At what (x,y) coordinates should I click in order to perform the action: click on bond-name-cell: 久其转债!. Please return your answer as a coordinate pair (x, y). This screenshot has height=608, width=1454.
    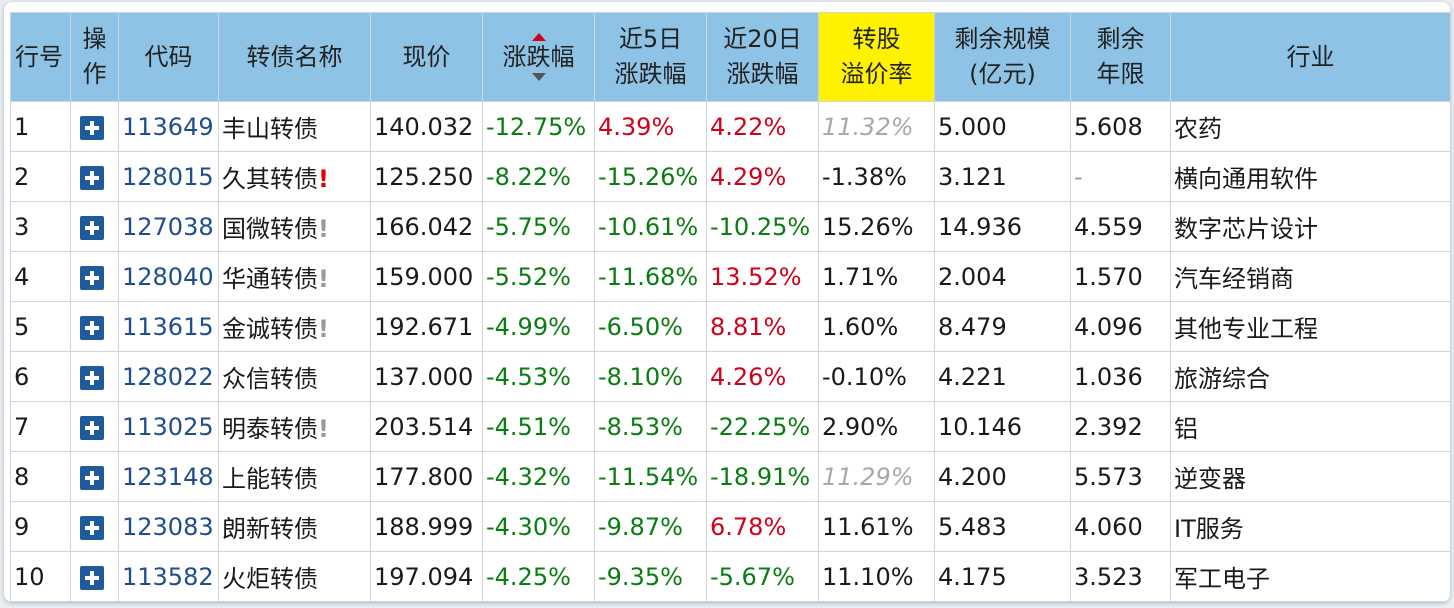
    Looking at the image, I should click on (294, 176).